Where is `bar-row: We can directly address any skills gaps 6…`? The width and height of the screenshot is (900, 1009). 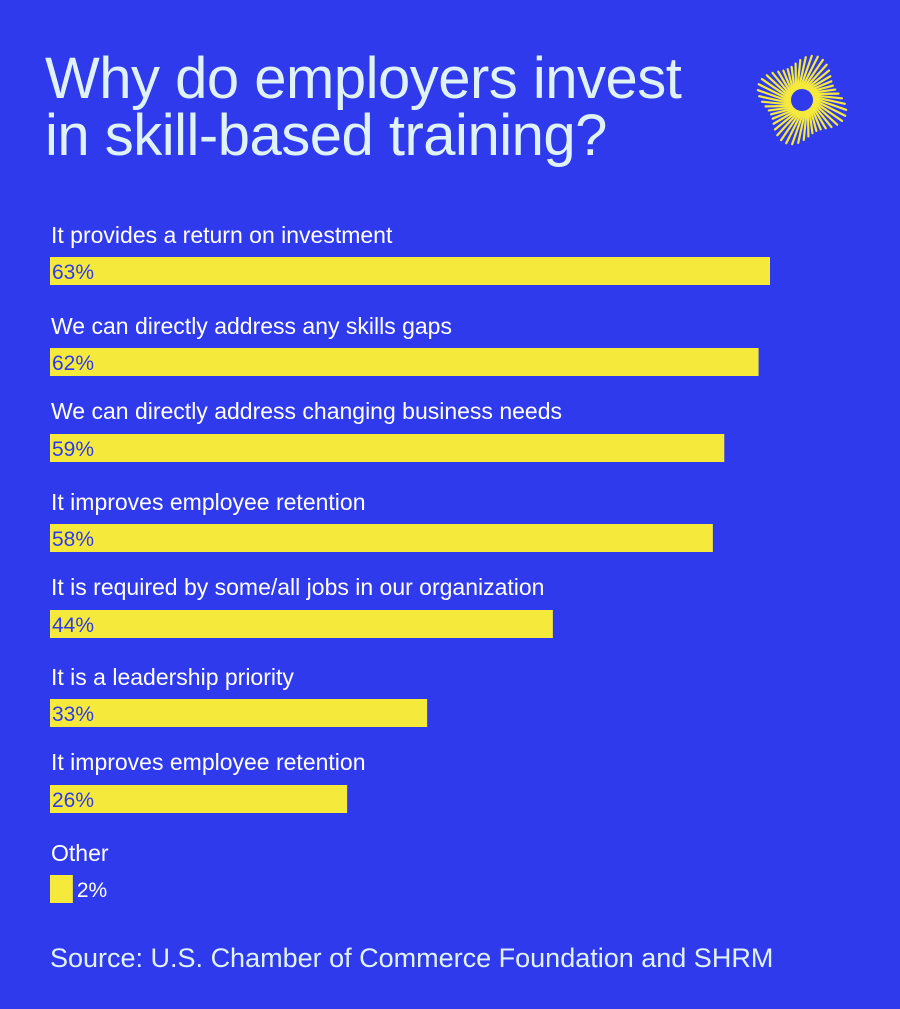 bar-row: We can directly address any skills gaps 6… is located at coordinates (404, 344).